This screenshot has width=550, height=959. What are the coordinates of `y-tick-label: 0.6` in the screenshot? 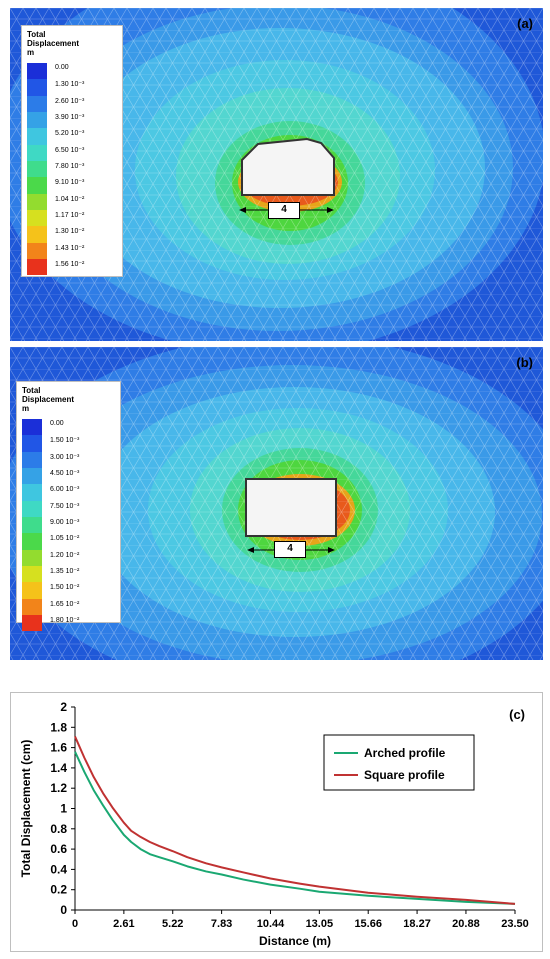 It's located at (58, 849).